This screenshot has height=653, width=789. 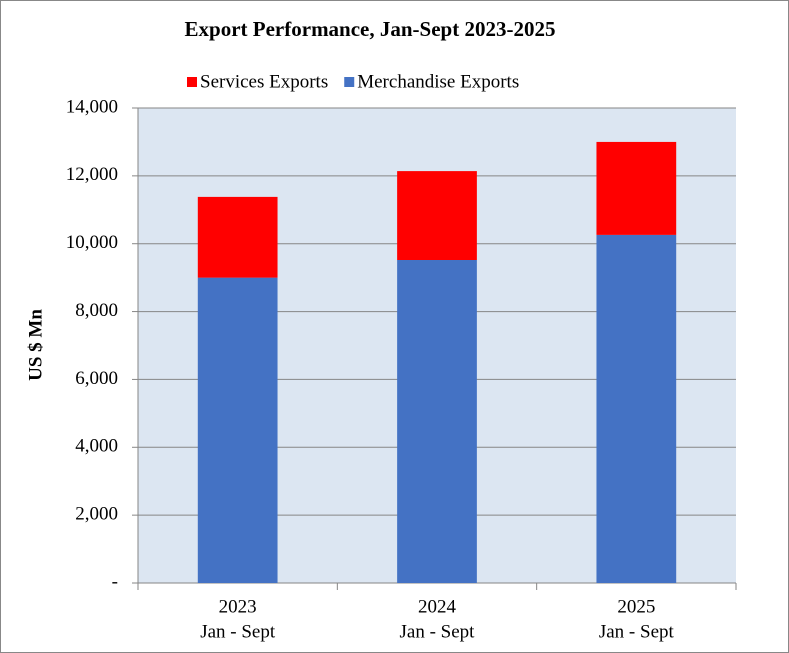 I want to click on x-tick-label: 2024, so click(x=437, y=606).